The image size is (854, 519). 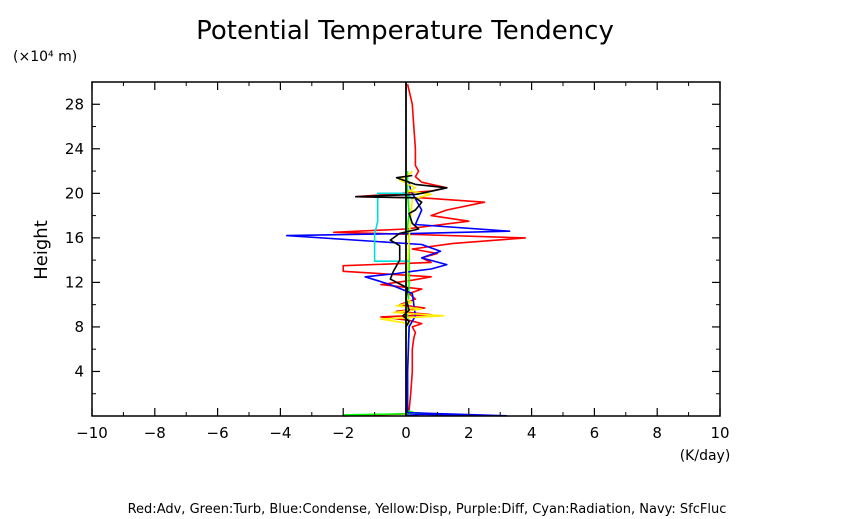 What do you see at coordinates (79, 371) in the screenshot?
I see `y-tick-label: 4` at bounding box center [79, 371].